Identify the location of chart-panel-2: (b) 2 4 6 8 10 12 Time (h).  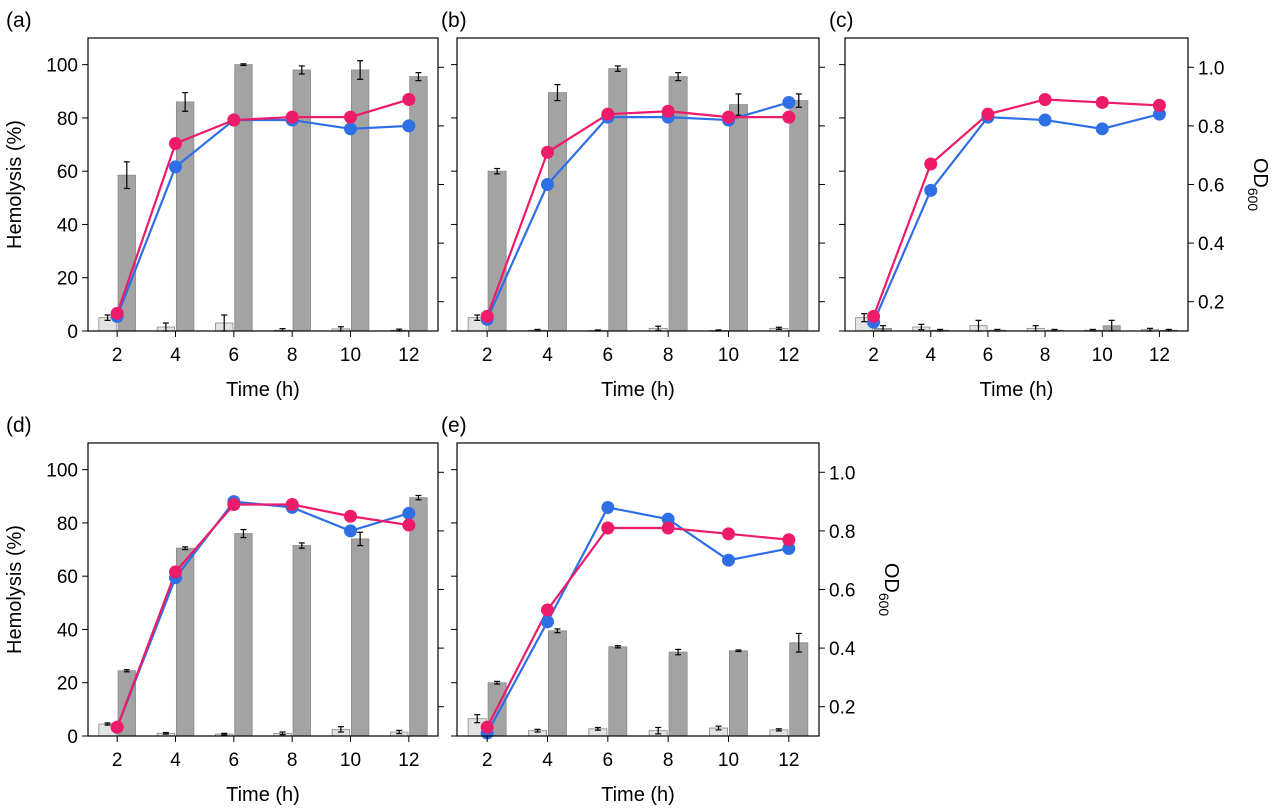
(633, 205).